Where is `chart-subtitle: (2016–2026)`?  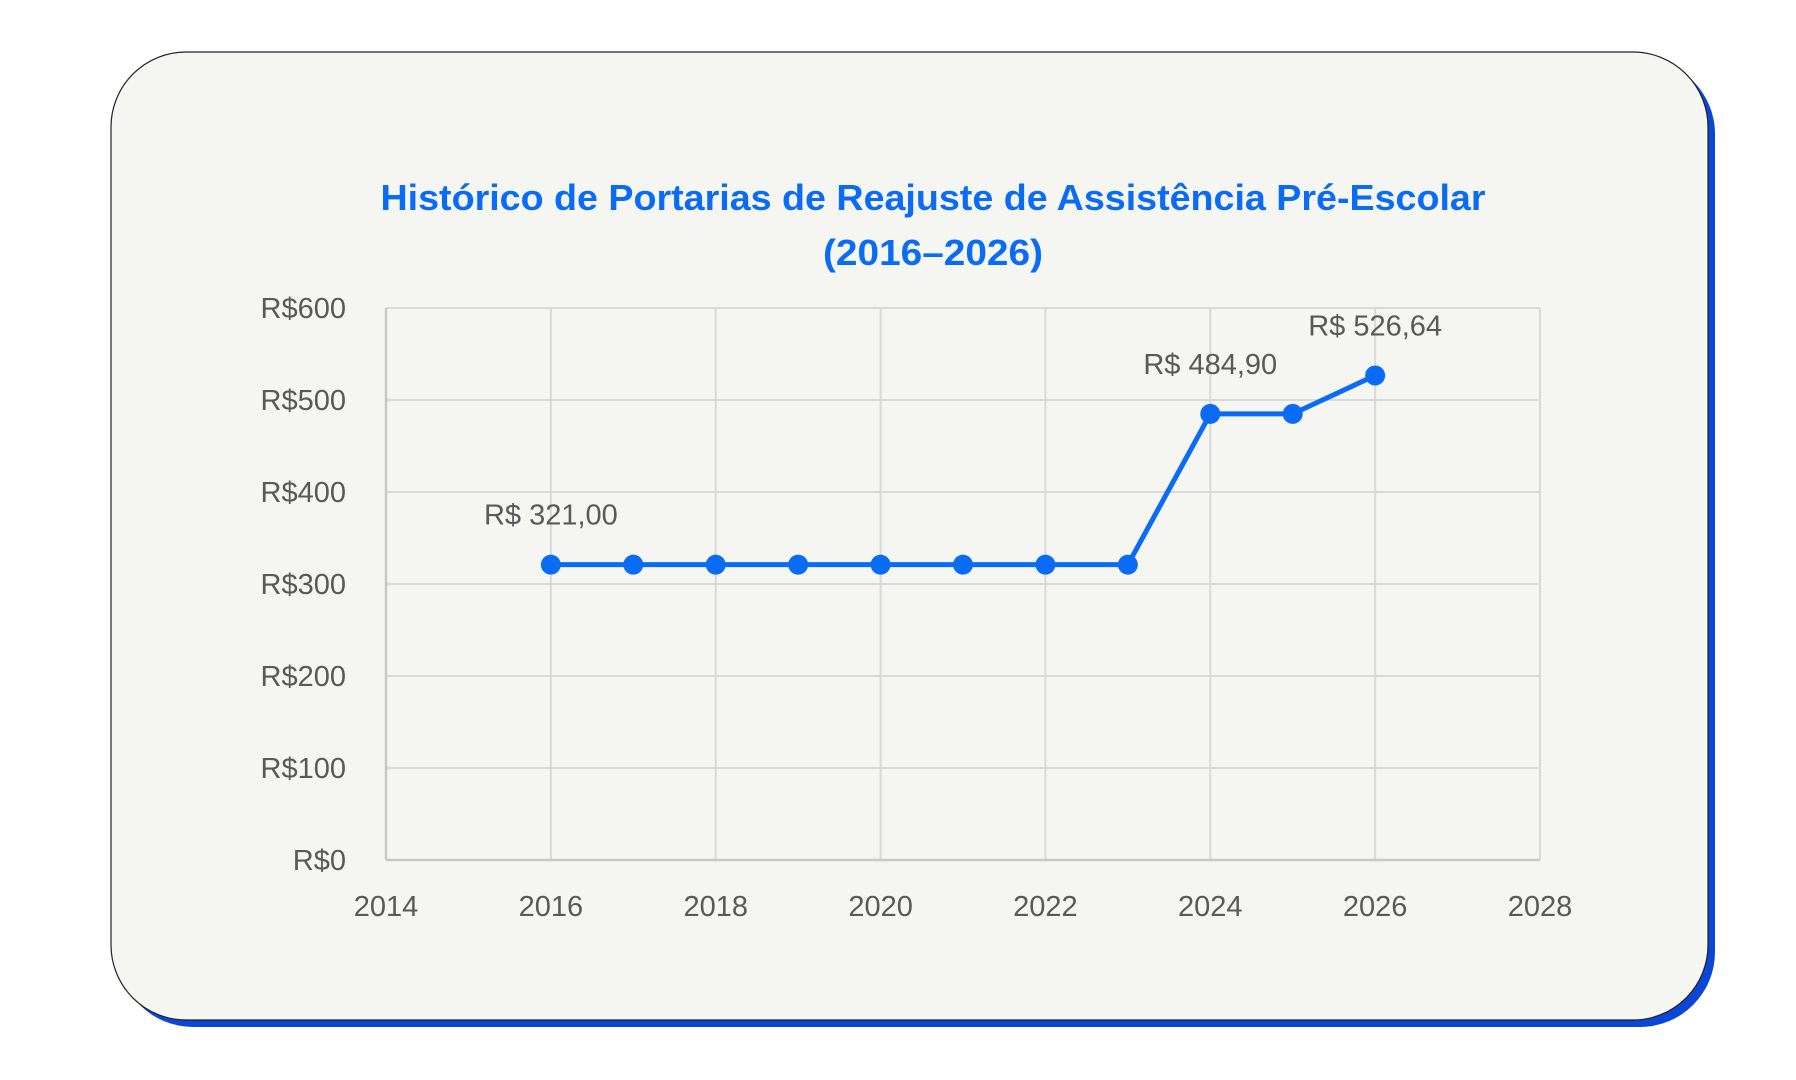
chart-subtitle: (2016–2026) is located at coordinates (933, 252).